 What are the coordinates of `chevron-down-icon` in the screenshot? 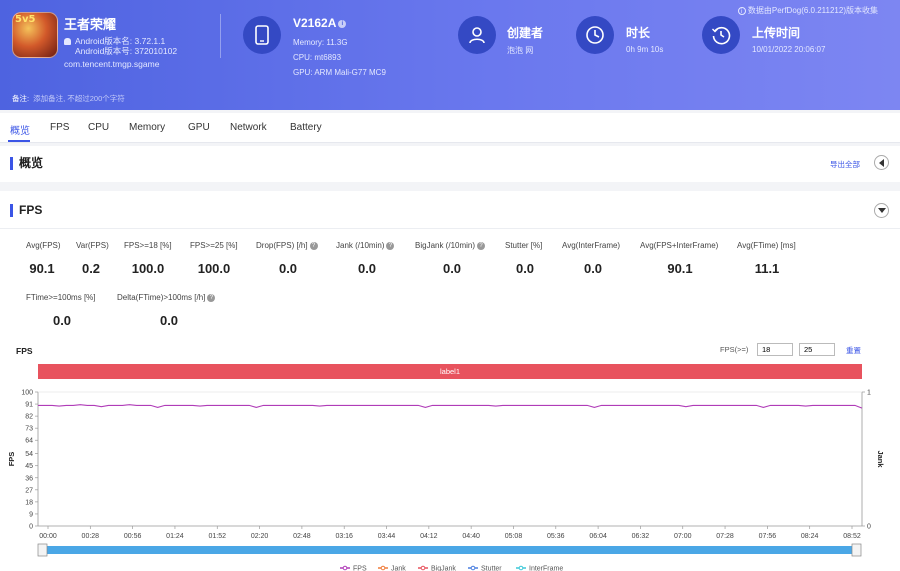 It's located at (881, 210).